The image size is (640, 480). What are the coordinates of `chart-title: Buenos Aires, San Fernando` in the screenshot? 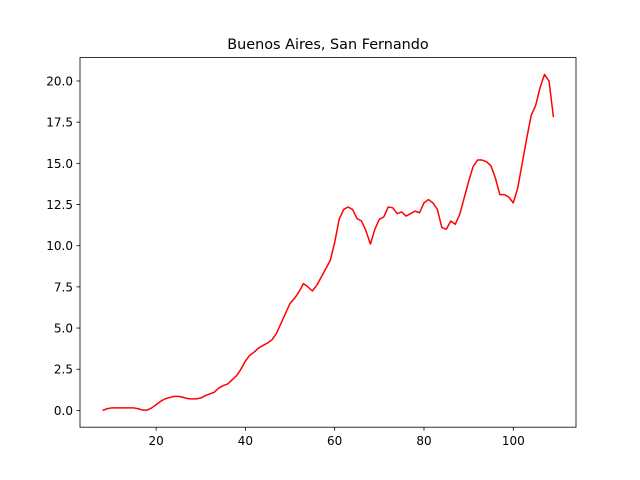 It's located at (328, 45).